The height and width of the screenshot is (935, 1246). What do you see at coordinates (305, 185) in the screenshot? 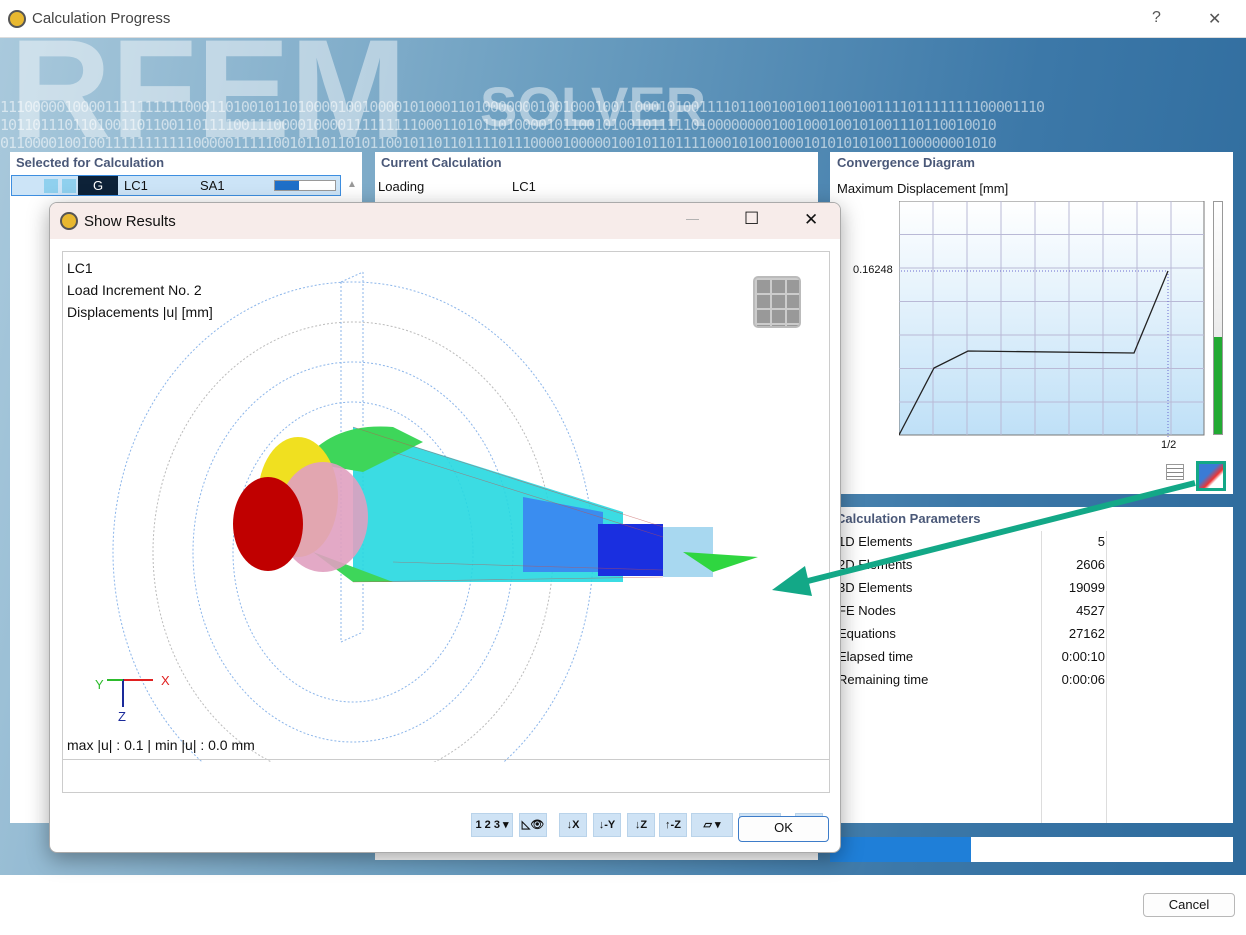
I see `row-progress-bar` at bounding box center [305, 185].